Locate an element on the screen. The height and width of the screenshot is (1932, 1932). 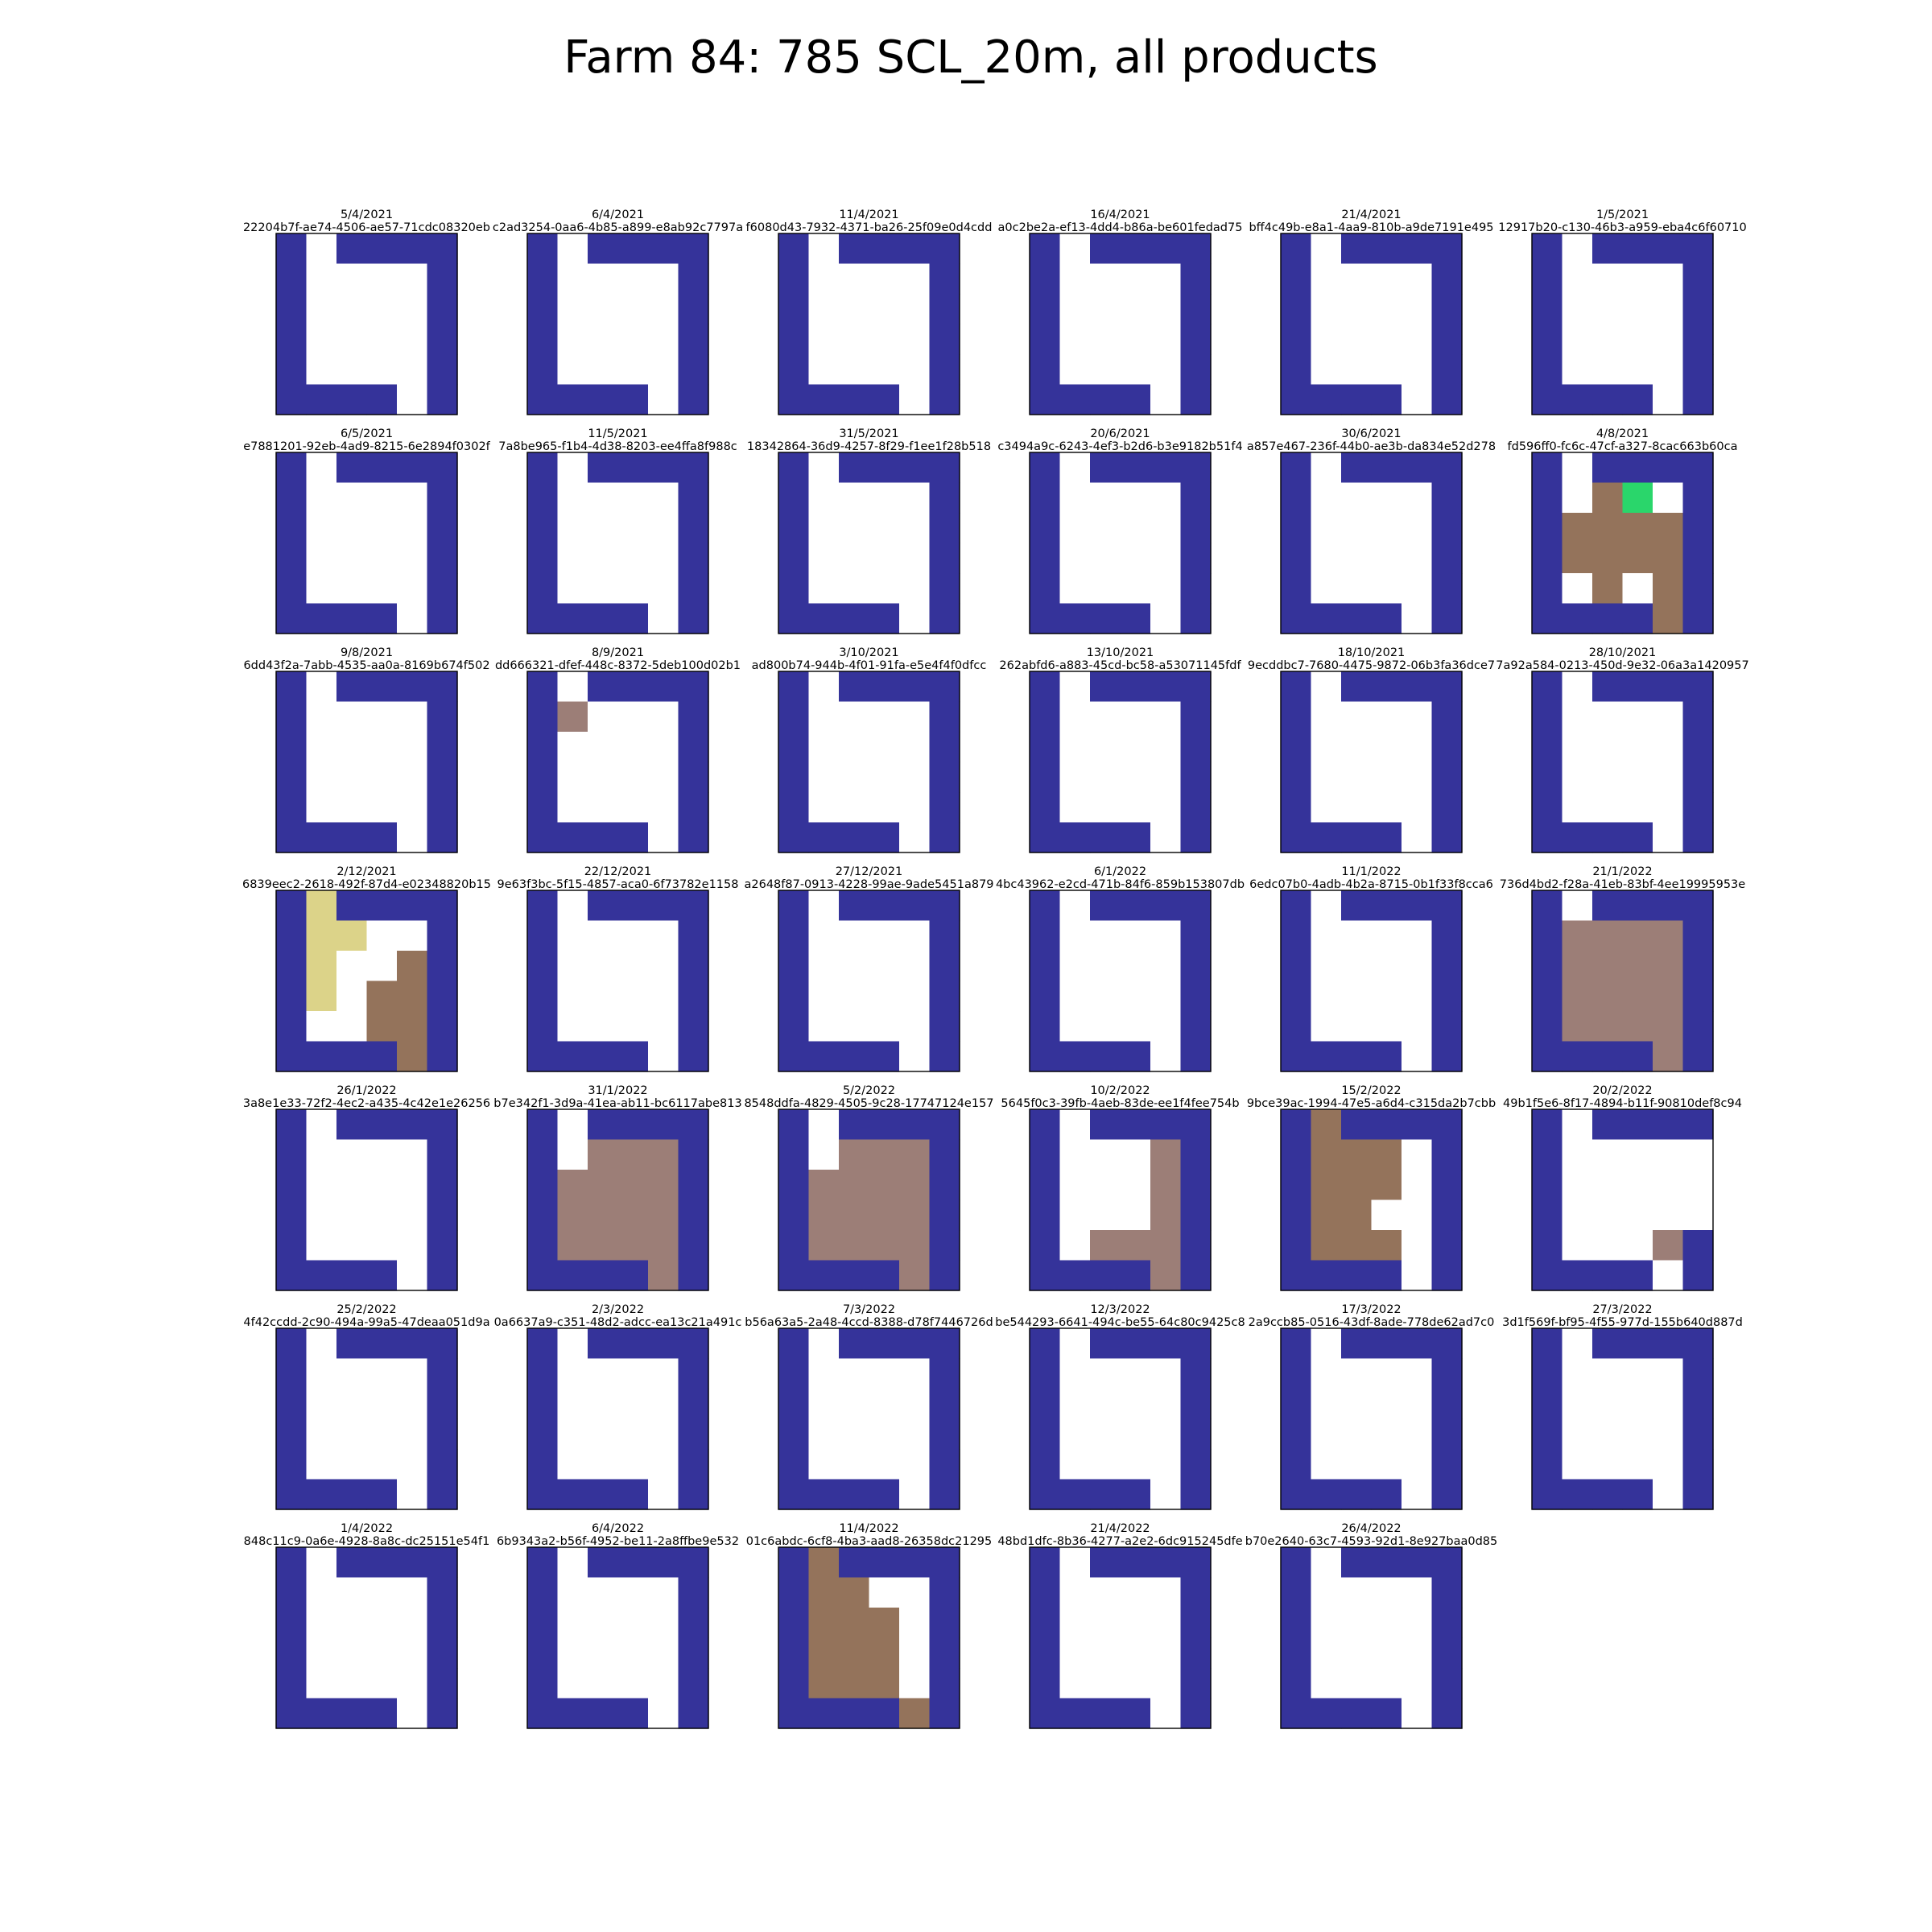
panel-date: 21/4/2021 is located at coordinates (1371, 214).